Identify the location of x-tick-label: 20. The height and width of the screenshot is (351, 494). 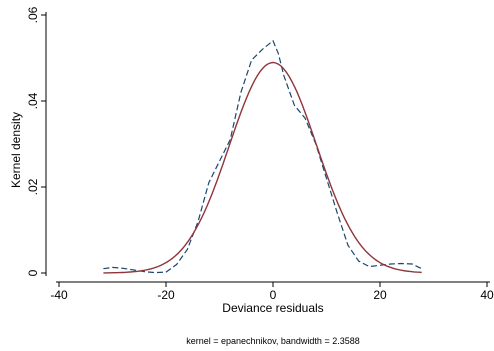
(380, 295).